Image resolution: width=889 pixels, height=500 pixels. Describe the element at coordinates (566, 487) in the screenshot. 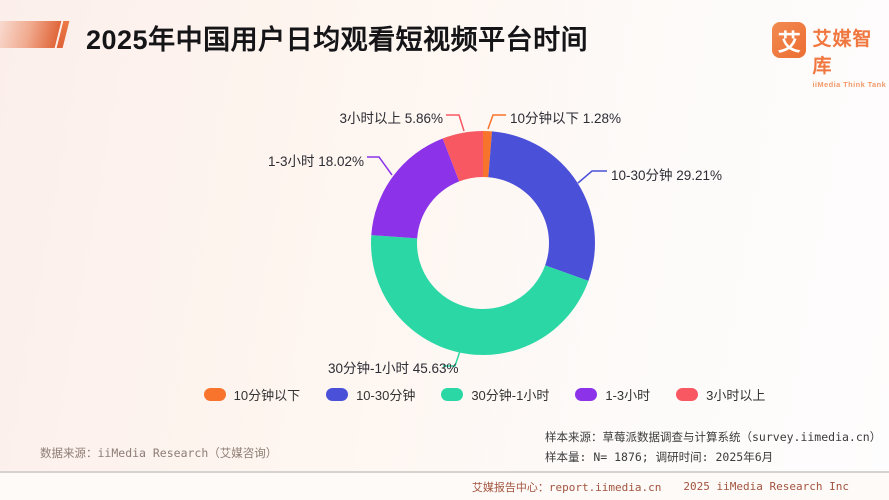

I see `footer-report-center: 艾媒报告中心：report.iimedia.cn` at that location.